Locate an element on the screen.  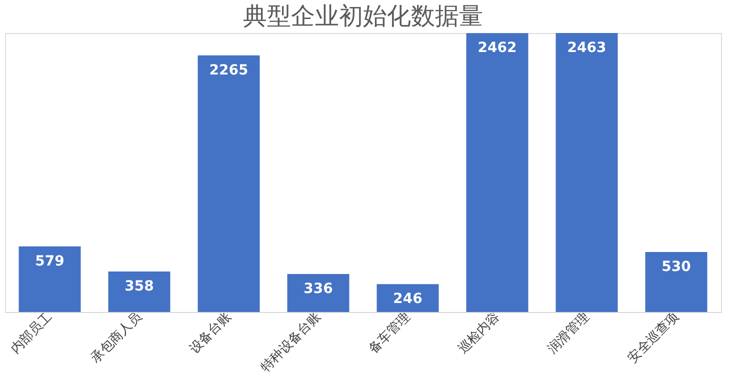
data-label: 246 is located at coordinates (407, 299).